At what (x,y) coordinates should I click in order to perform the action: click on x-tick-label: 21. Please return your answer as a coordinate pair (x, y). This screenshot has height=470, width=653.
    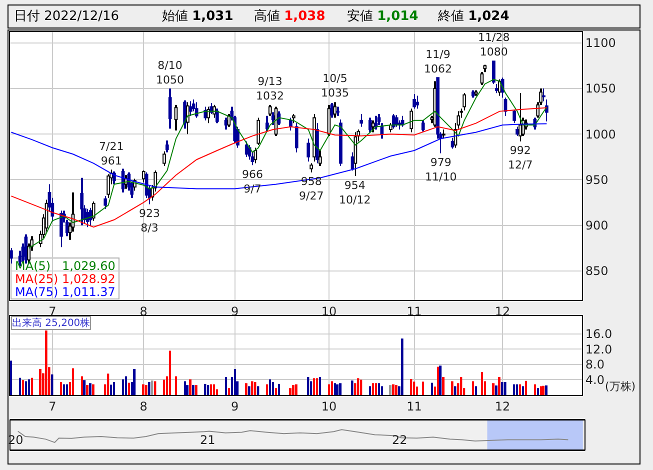
    Looking at the image, I should click on (208, 440).